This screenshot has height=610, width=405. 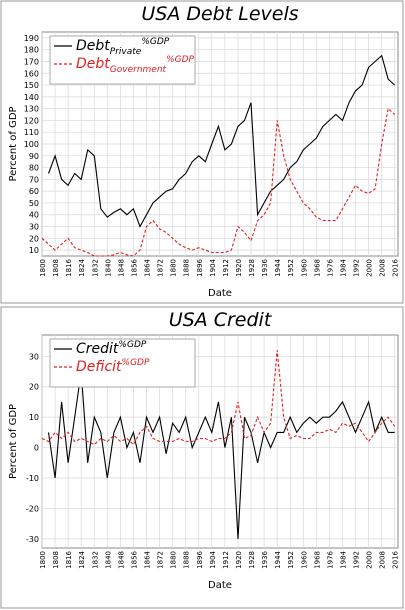 What do you see at coordinates (31, 61) in the screenshot?
I see `y-tick-label: 170` at bounding box center [31, 61].